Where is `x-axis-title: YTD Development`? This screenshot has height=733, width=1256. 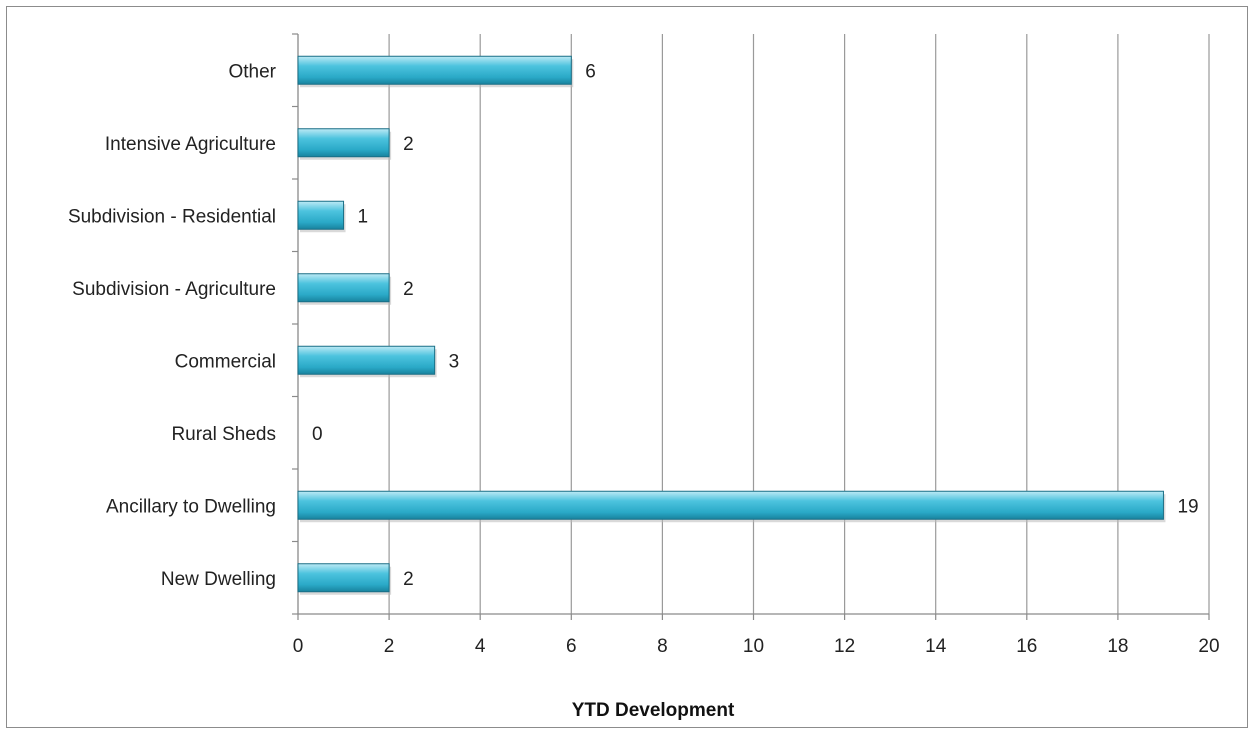 x-axis-title: YTD Development is located at coordinates (653, 710).